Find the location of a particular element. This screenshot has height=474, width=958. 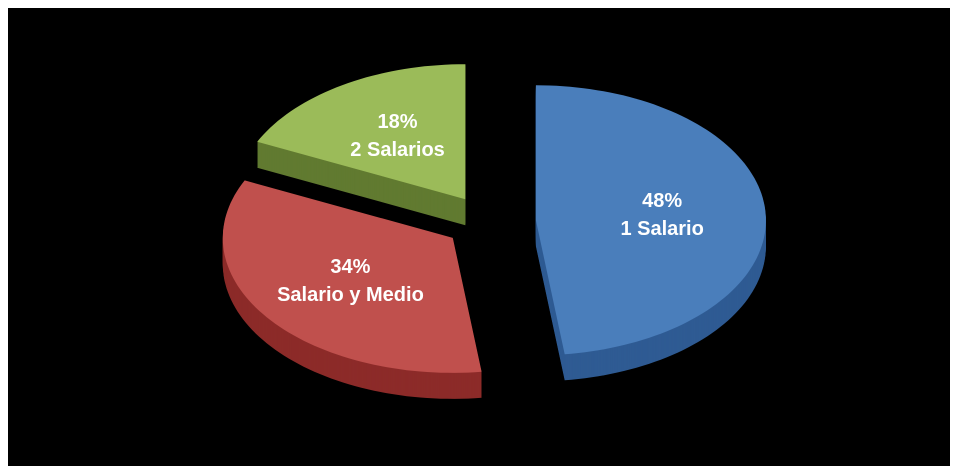

category-label: 1 Salario is located at coordinates (661, 229).